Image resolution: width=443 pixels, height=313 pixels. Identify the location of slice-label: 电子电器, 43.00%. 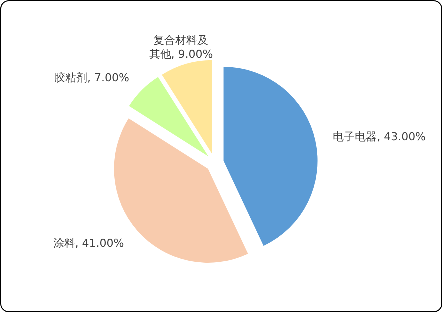
(379, 137).